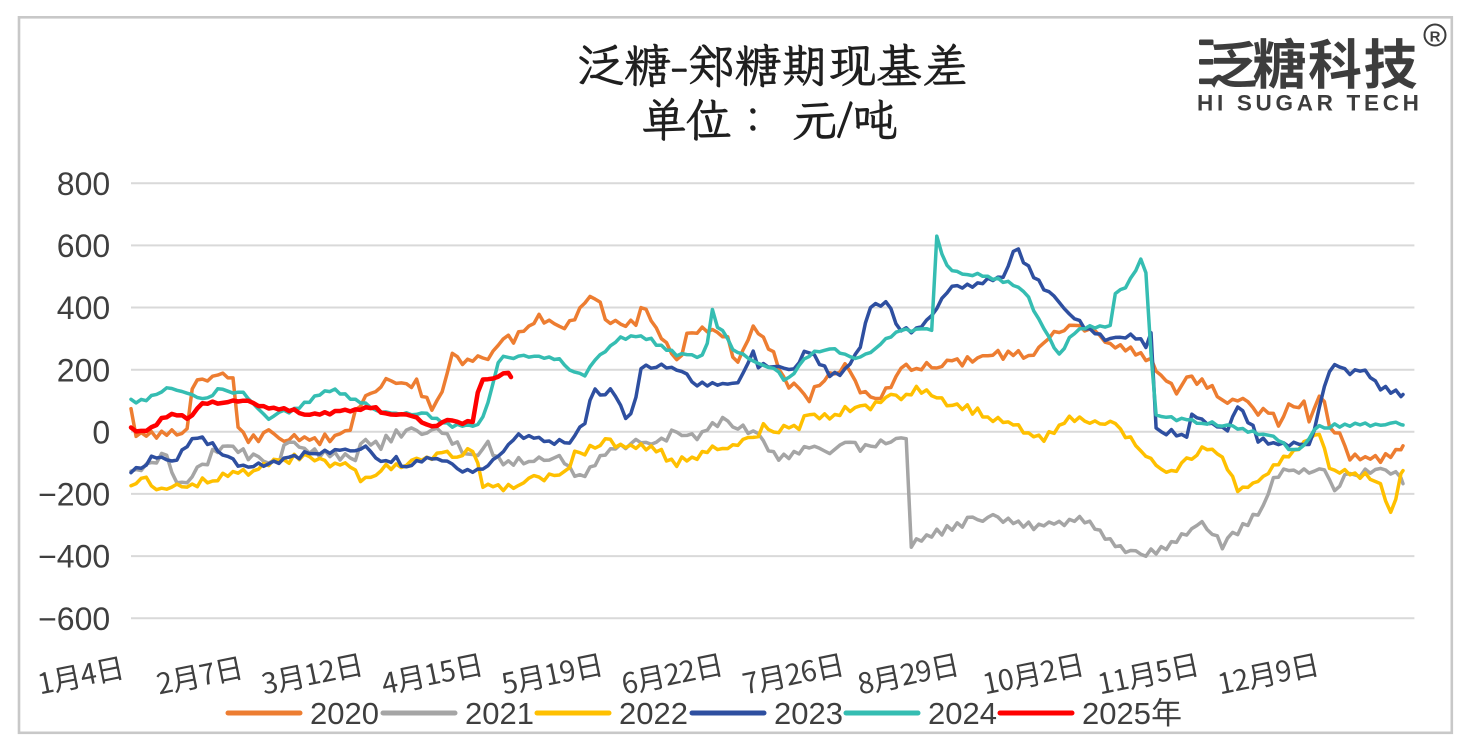 The image size is (1472, 752). Describe the element at coordinates (344, 713) in the screenshot. I see `svg-text: 2020` at that location.